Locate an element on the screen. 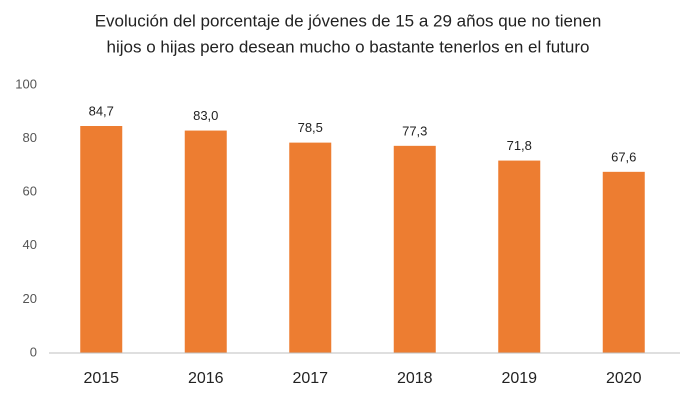 The width and height of the screenshot is (697, 400). y-tick-label: 80 is located at coordinates (30, 137).